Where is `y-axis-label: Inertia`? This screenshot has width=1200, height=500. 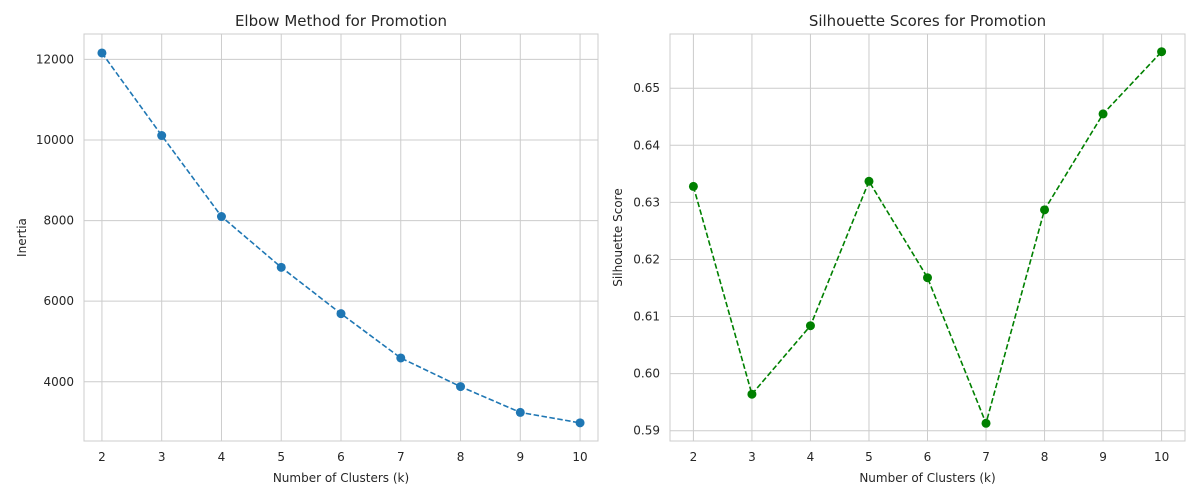
y-axis-label: Inertia is located at coordinates (22, 237).